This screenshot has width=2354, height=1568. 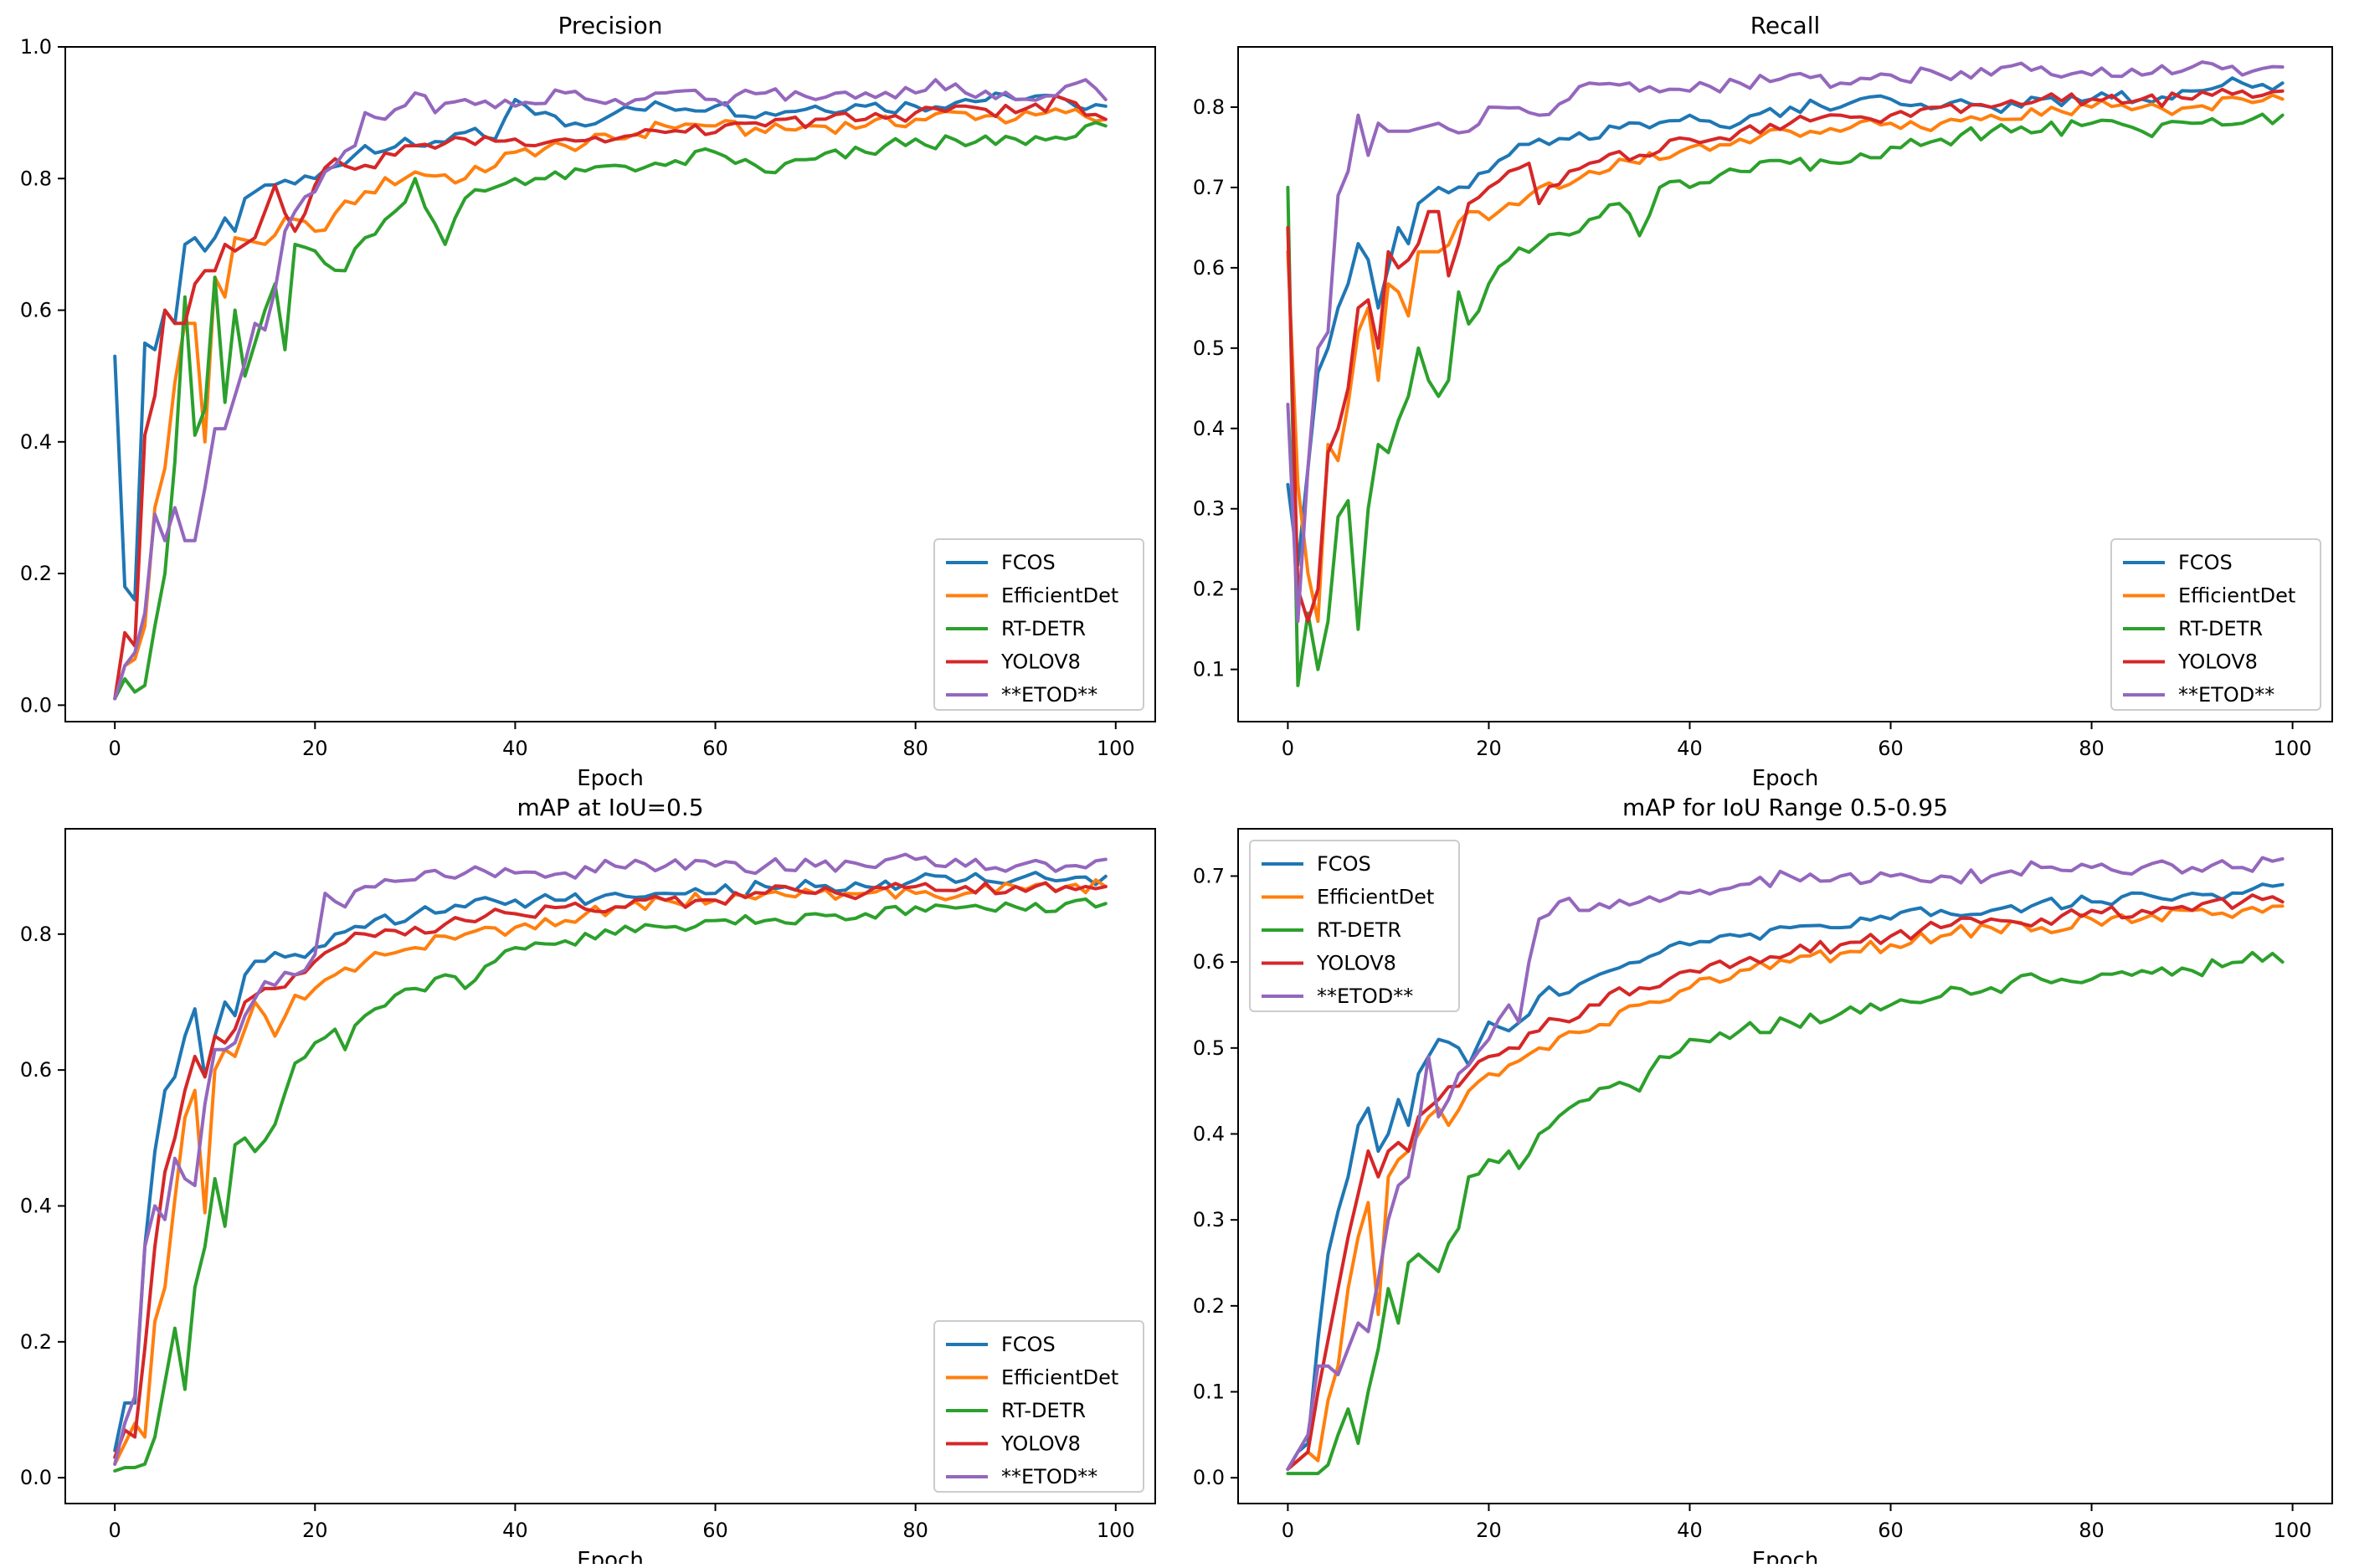 What do you see at coordinates (1209, 876) in the screenshot?
I see `y-tick-label: 0.7` at bounding box center [1209, 876].